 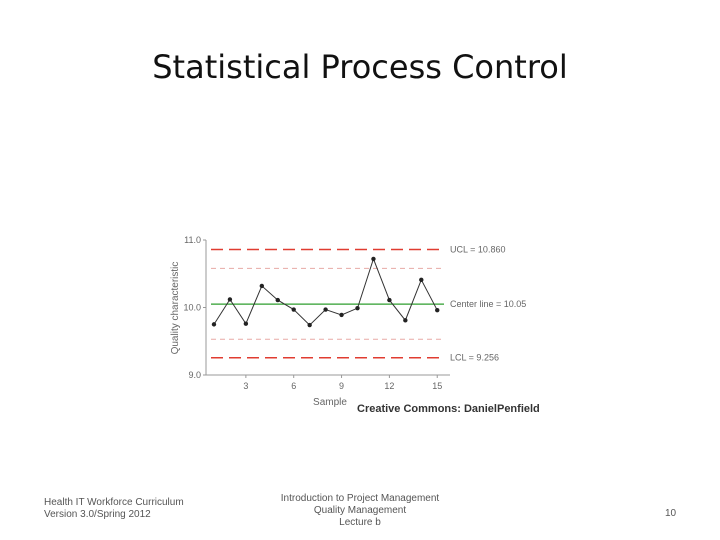 What do you see at coordinates (293, 386) in the screenshot?
I see `x-tick-label: 6` at bounding box center [293, 386].